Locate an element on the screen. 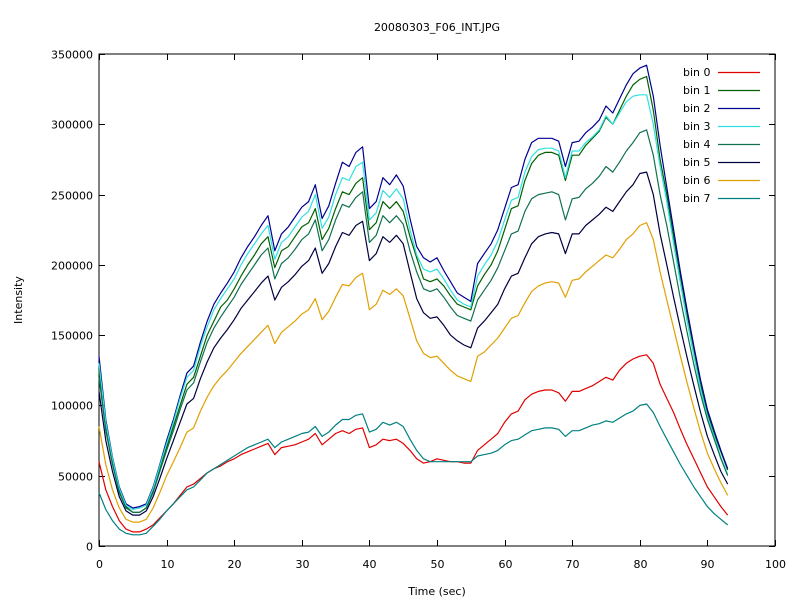 The image size is (800, 600). x-tick-label: 40 is located at coordinates (370, 564).